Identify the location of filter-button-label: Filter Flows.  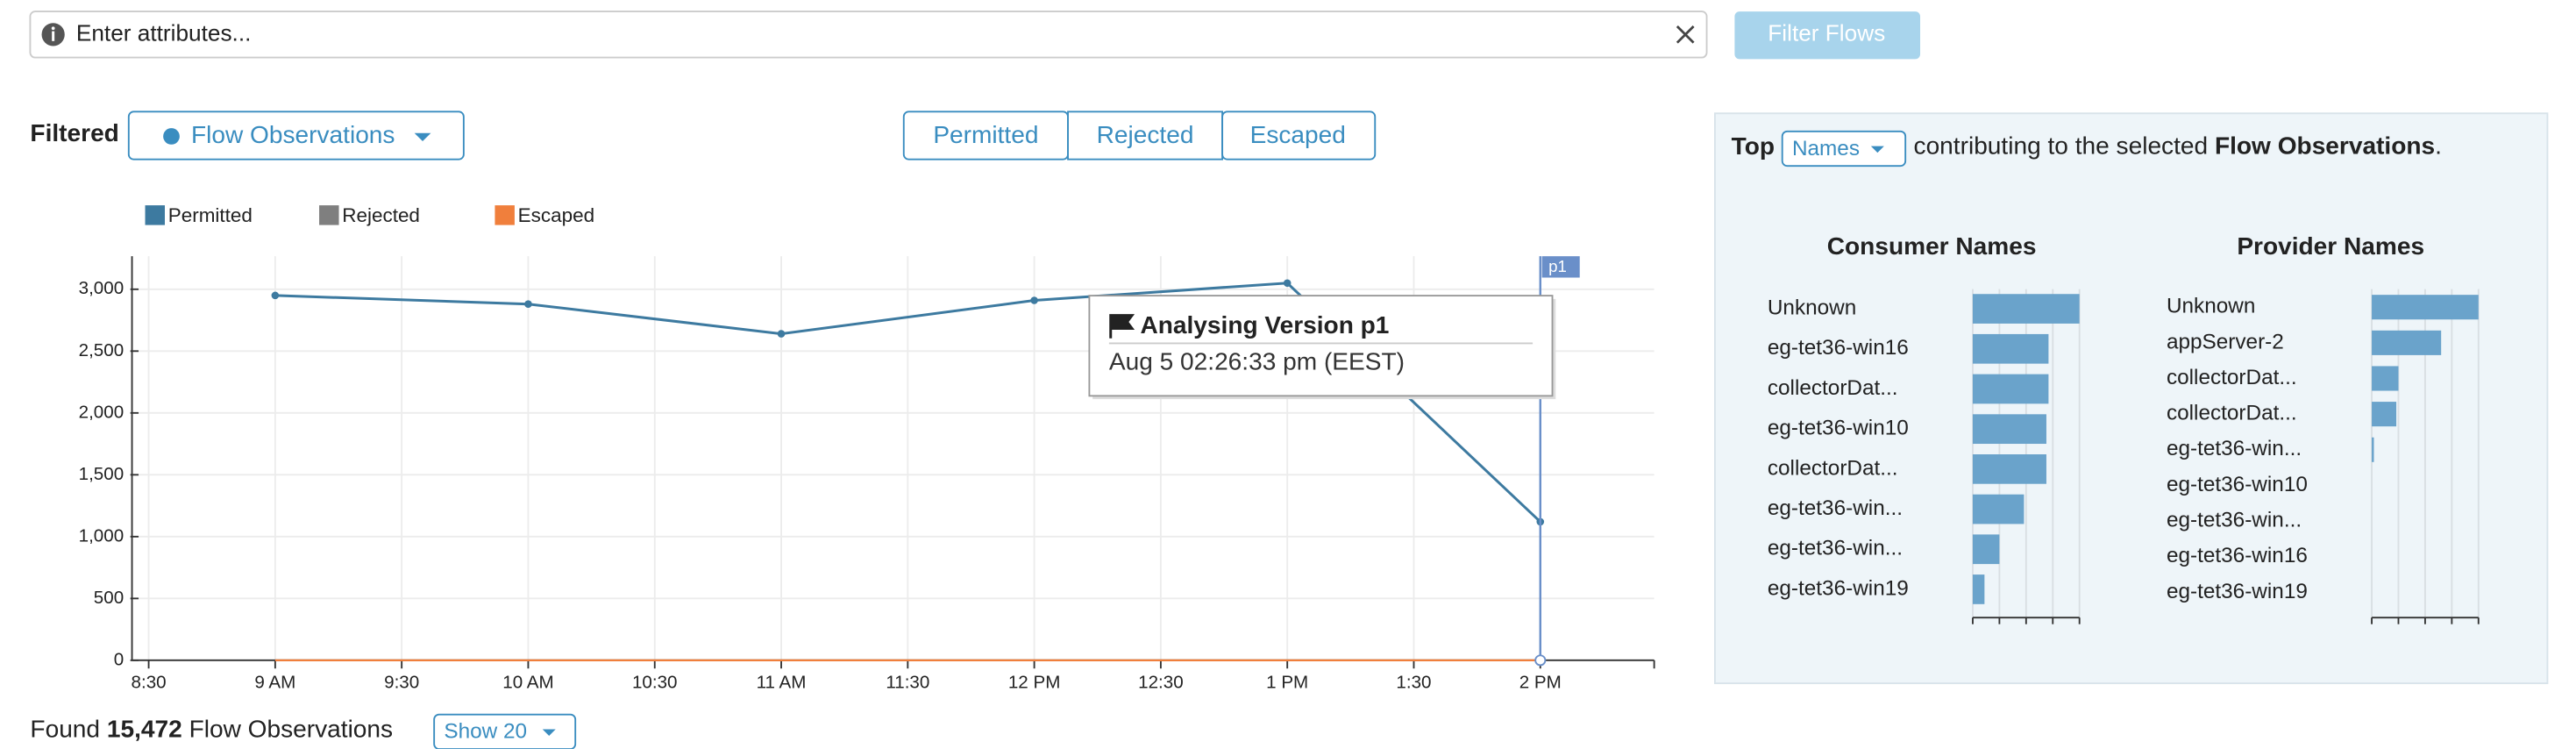
(1826, 32).